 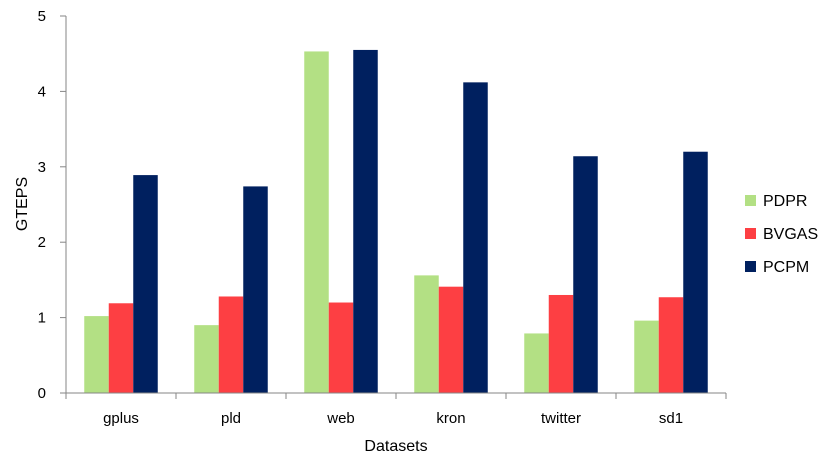 I want to click on legend-swatch-pdpr, so click(x=750, y=200).